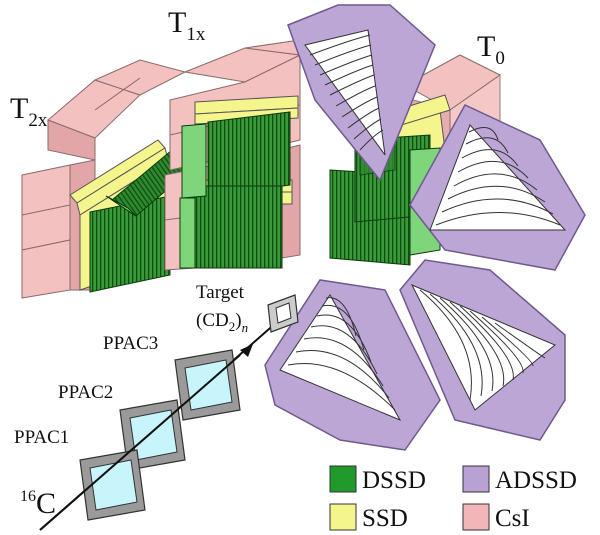  Describe the element at coordinates (361, 93) in the screenshot. I see `adssd-top` at that location.